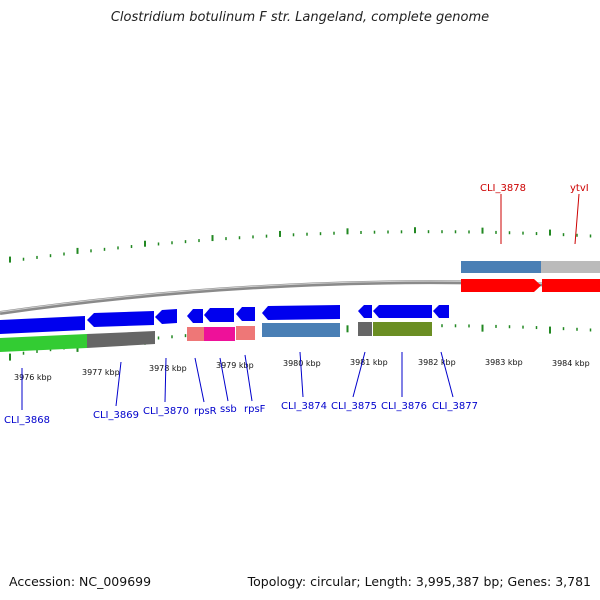  Describe the element at coordinates (354, 406) in the screenshot. I see `gene-label-cli-3875: CLI_3875` at that location.